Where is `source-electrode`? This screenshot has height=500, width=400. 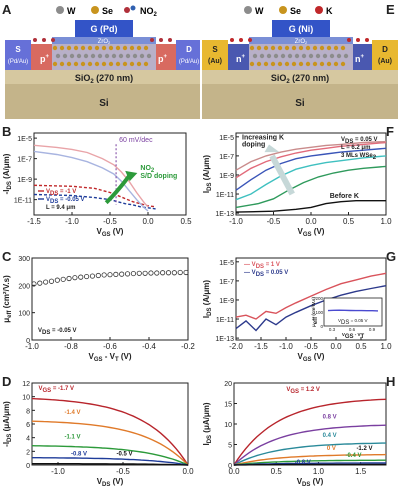
source-electrode is located at coordinates (215, 55).